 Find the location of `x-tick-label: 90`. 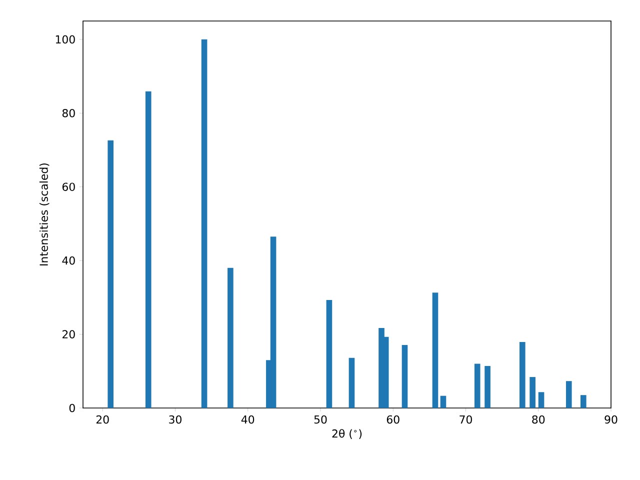

x-tick-label: 90 is located at coordinates (611, 419).